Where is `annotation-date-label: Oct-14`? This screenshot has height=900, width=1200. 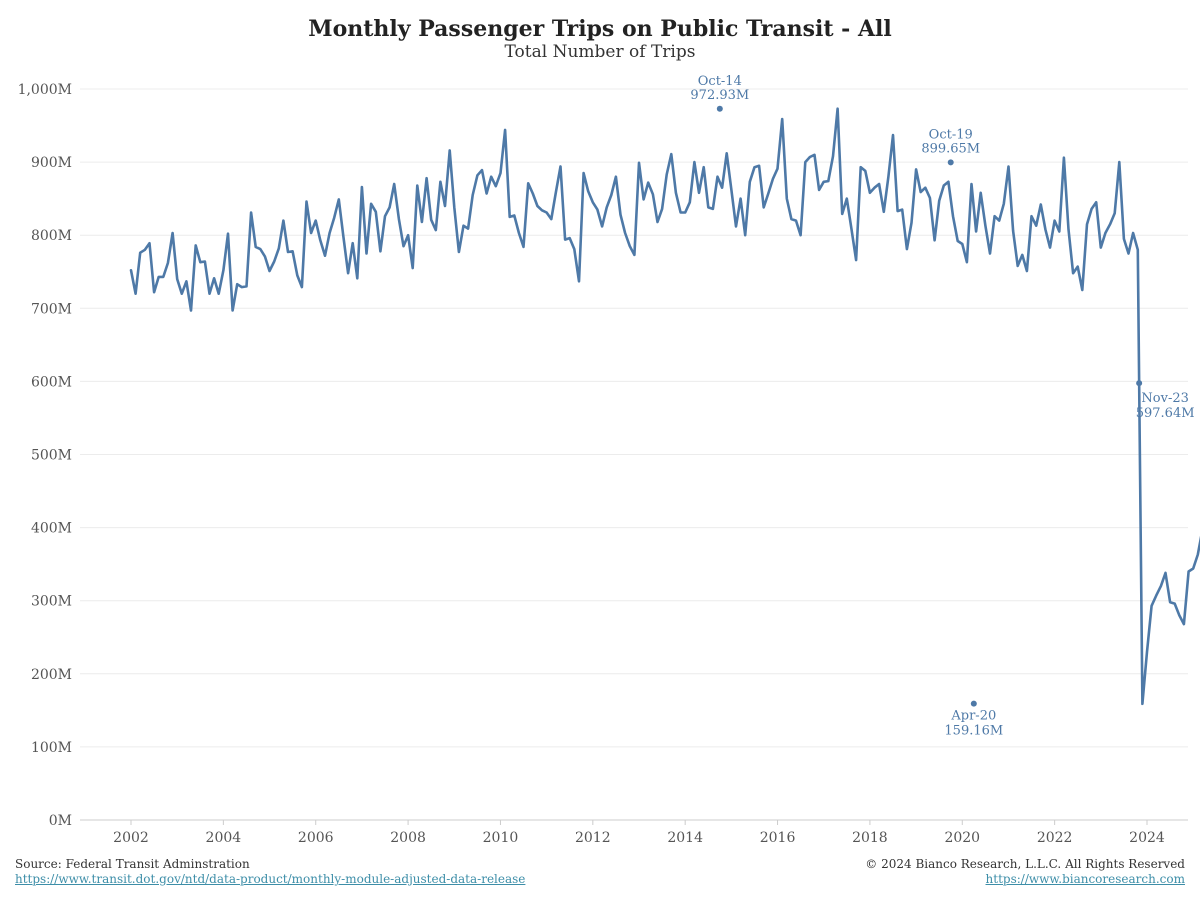
annotation-date-label: Oct-14 is located at coordinates (720, 81).